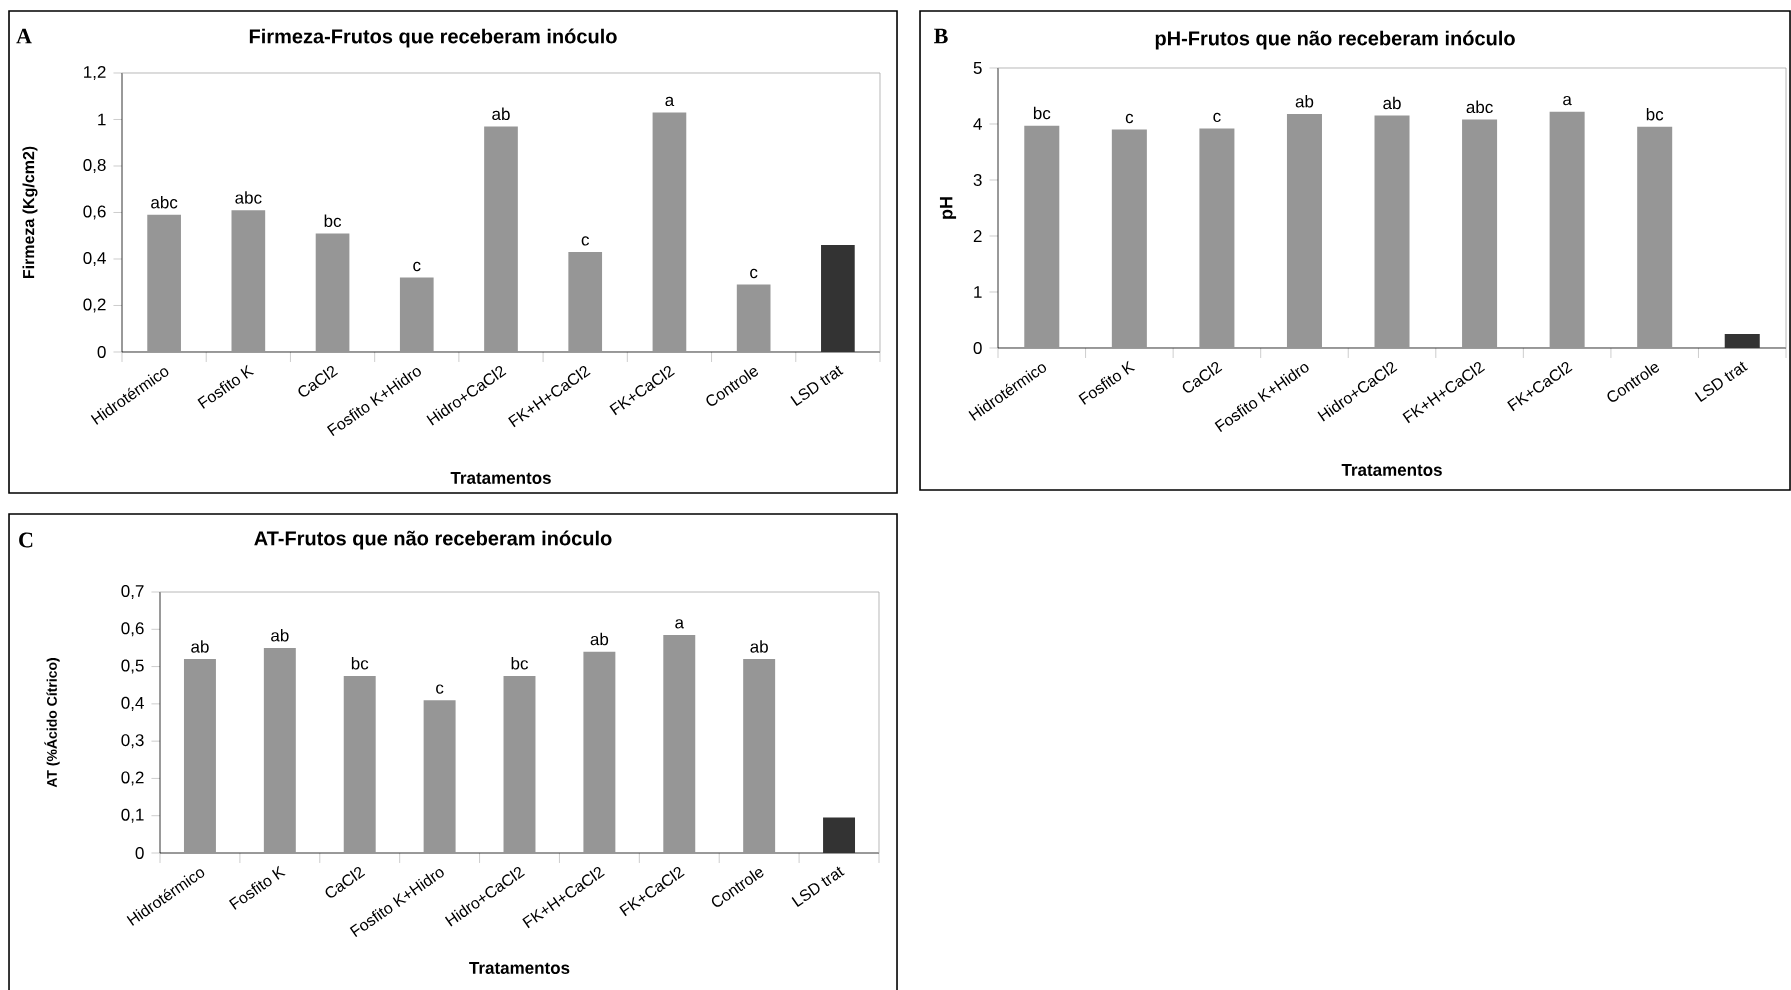  What do you see at coordinates (132, 666) in the screenshot?
I see `y-tick-label: 0,5` at bounding box center [132, 666].